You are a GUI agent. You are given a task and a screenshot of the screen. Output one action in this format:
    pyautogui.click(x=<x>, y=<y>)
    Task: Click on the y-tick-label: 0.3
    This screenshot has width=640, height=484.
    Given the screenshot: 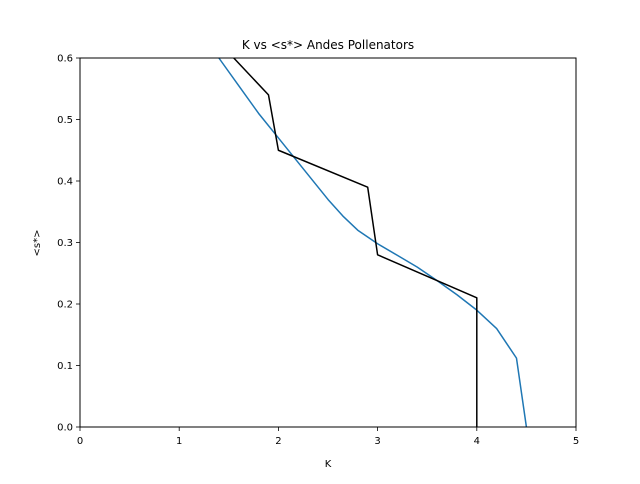 What is the action you would take?
    pyautogui.click(x=65, y=243)
    